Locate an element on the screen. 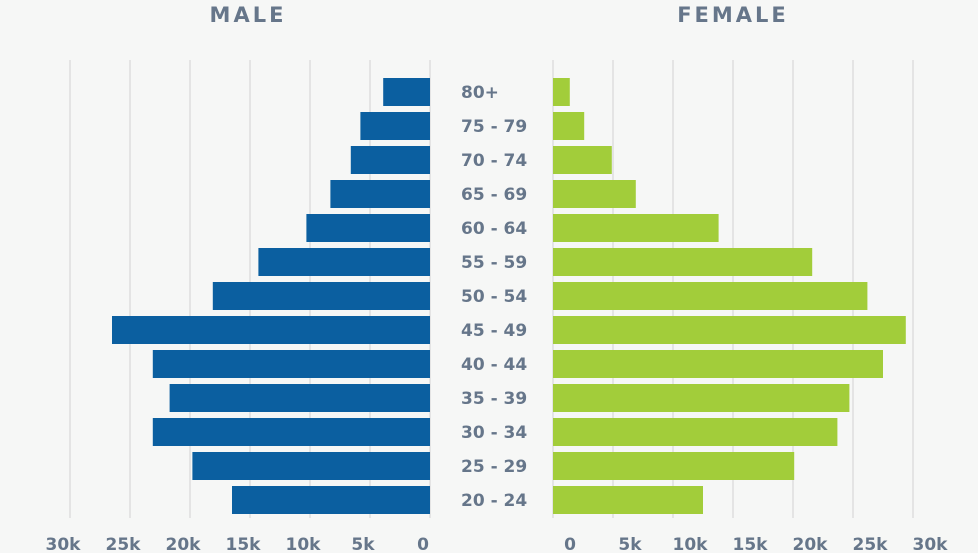 The width and height of the screenshot is (978, 553). male-axis-tick: 5k is located at coordinates (363, 544).